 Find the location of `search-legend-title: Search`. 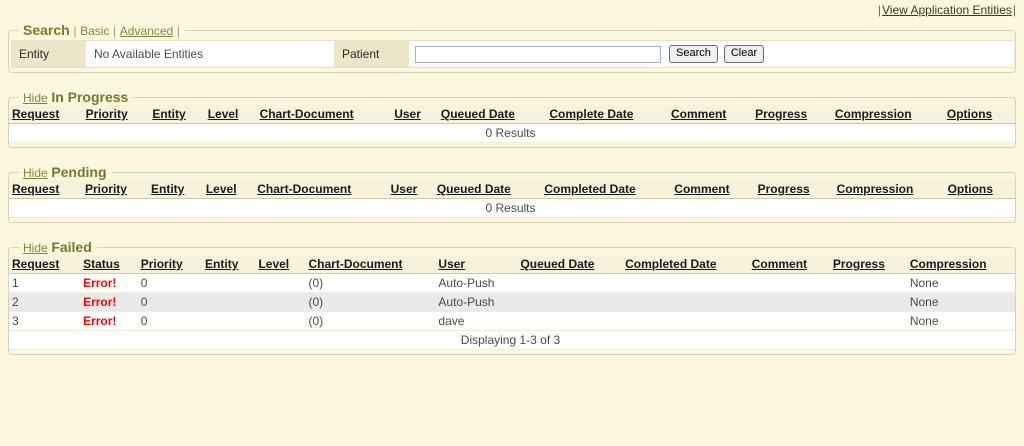

search-legend-title: Search is located at coordinates (46, 30).